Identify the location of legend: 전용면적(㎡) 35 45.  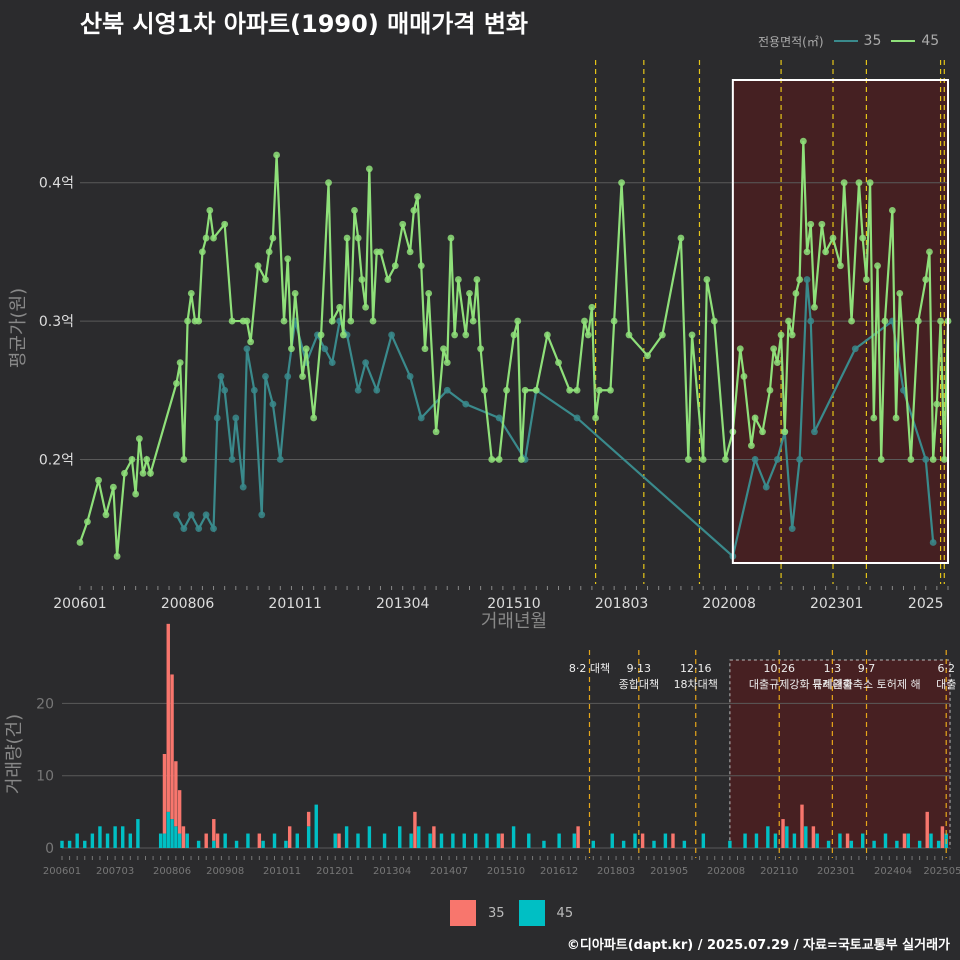
(848, 41).